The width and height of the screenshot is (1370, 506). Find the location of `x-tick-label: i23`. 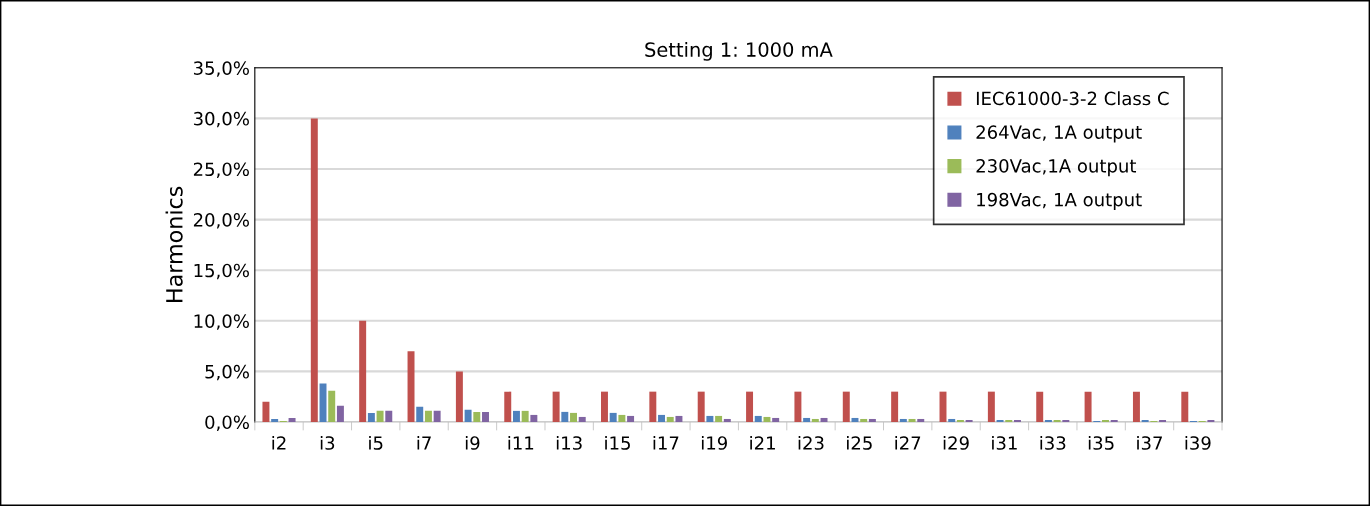

x-tick-label: i23 is located at coordinates (811, 442).